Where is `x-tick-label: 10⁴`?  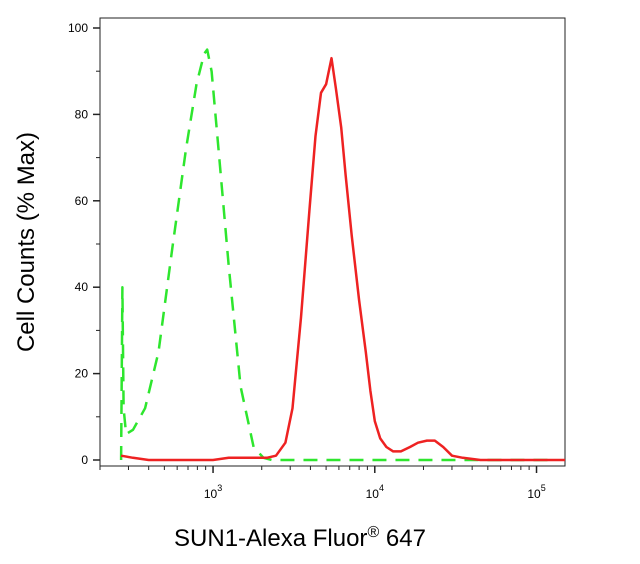
x-tick-label: 10⁴ is located at coordinates (375, 492).